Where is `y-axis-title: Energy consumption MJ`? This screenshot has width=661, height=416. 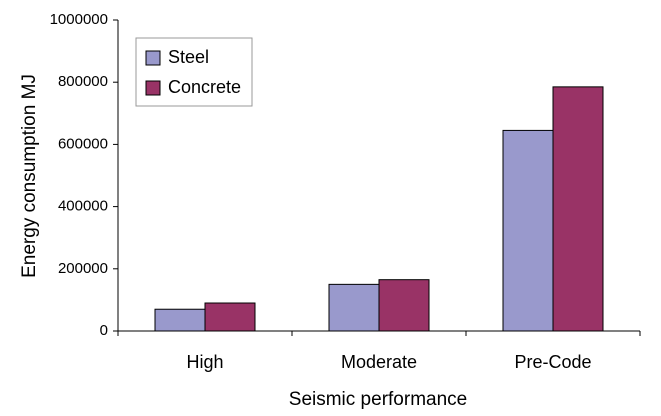
y-axis-title: Energy consumption MJ is located at coordinates (29, 176).